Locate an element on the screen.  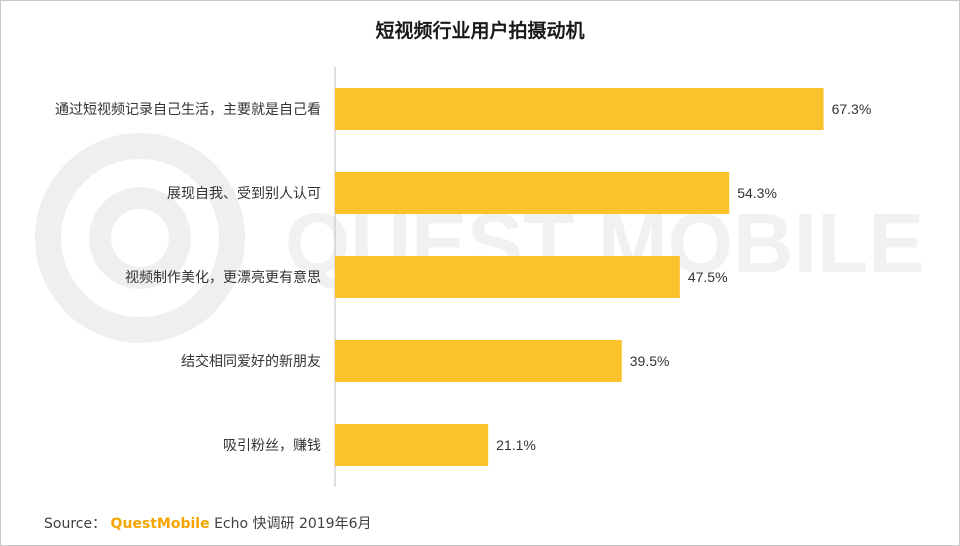
value-label-5: 21.1% is located at coordinates (516, 445).